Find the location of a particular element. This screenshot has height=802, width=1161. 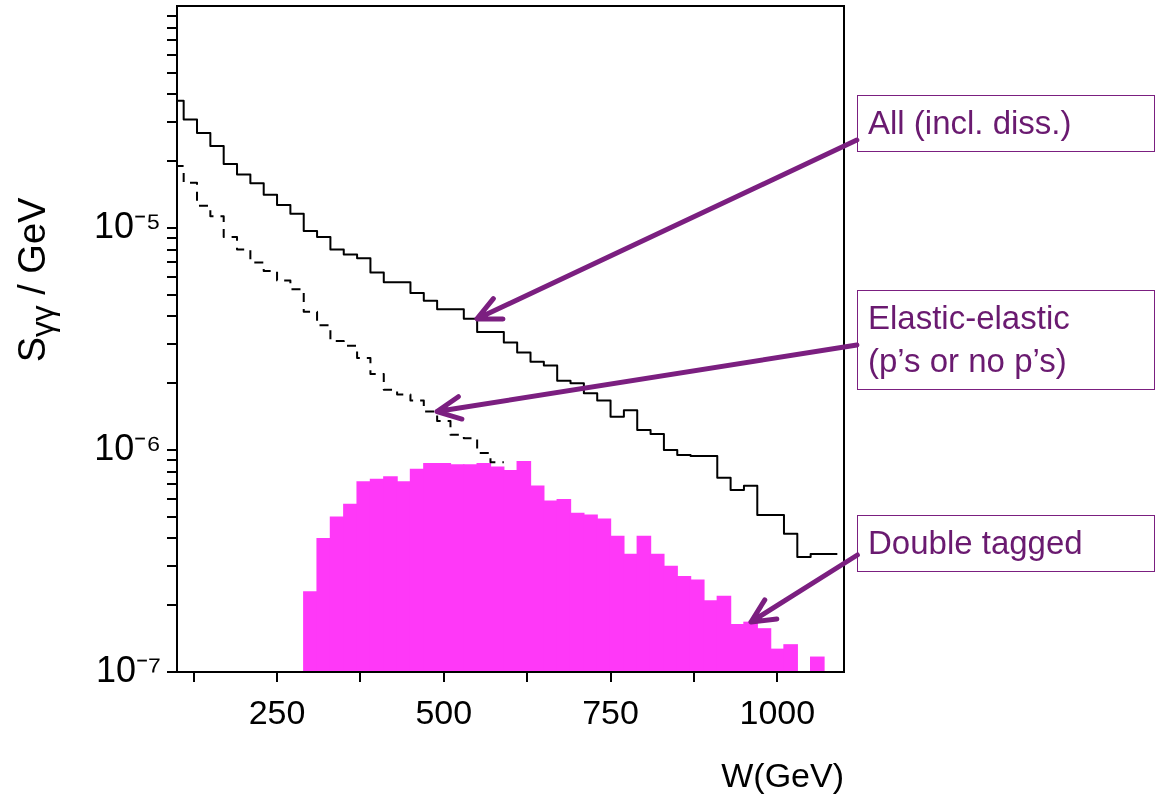

x-tick-label: 500 is located at coordinates (444, 711).